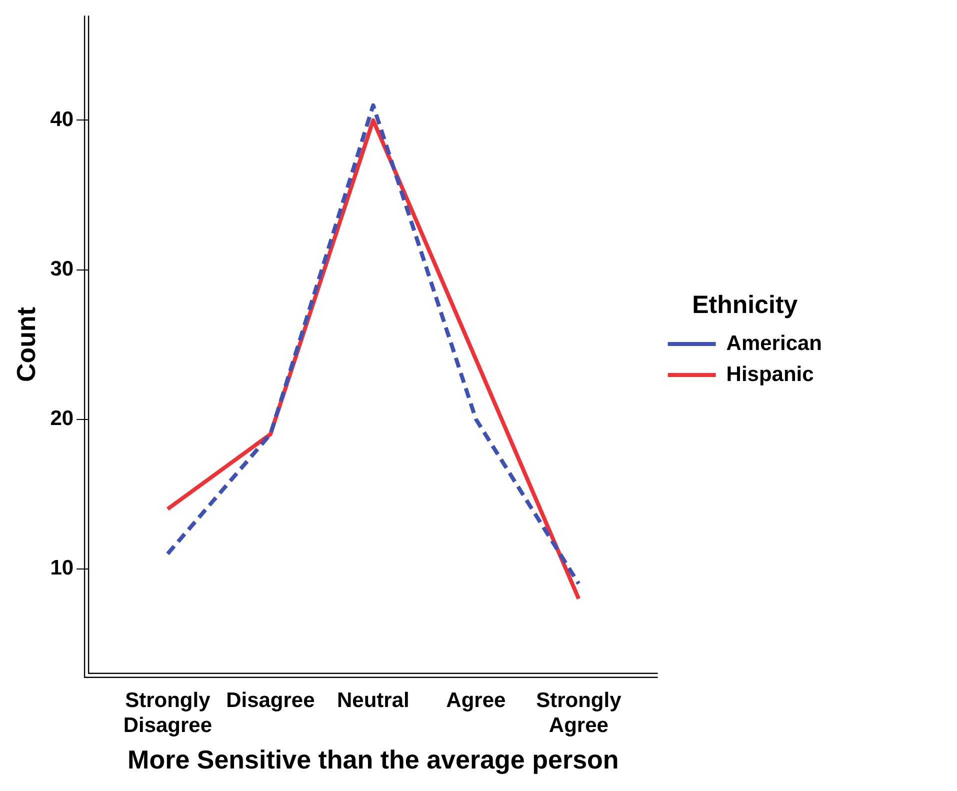 This screenshot has height=791, width=957. Describe the element at coordinates (579, 712) in the screenshot. I see `x-tick-label: Strongly Agree` at that location.